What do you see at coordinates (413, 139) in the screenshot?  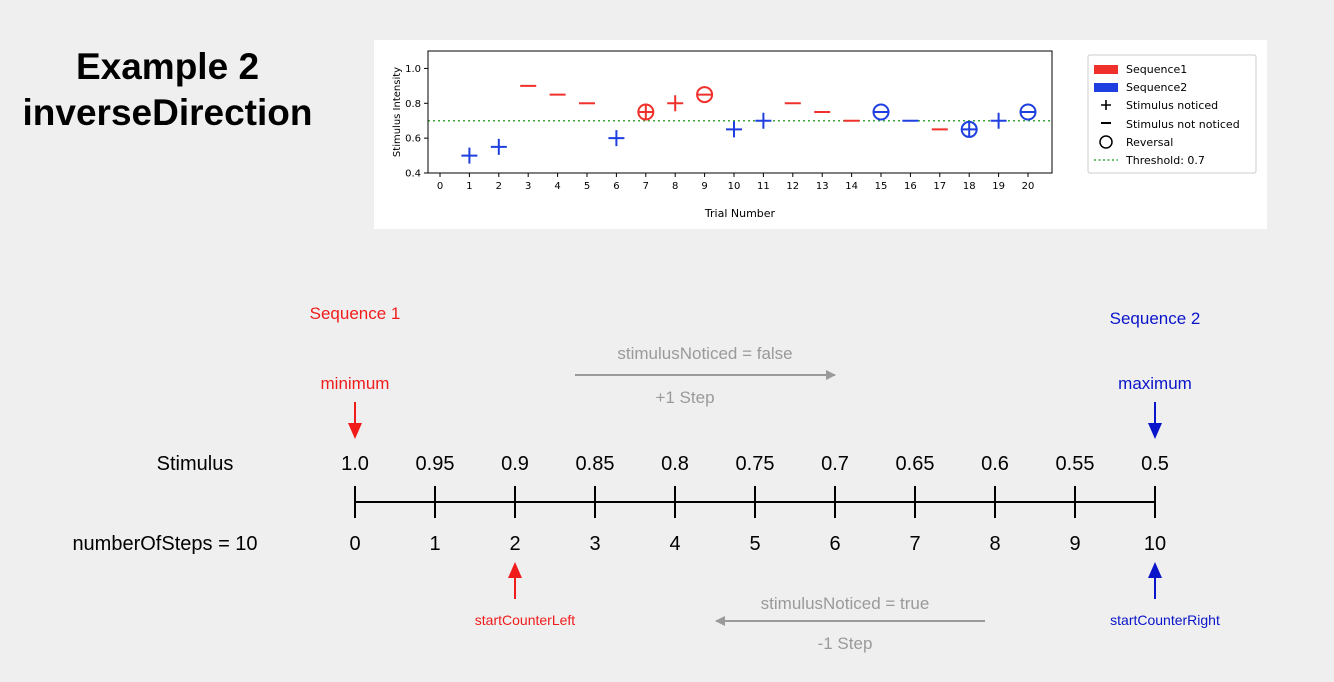 I see `y-tick-label: 0.6` at bounding box center [413, 139].